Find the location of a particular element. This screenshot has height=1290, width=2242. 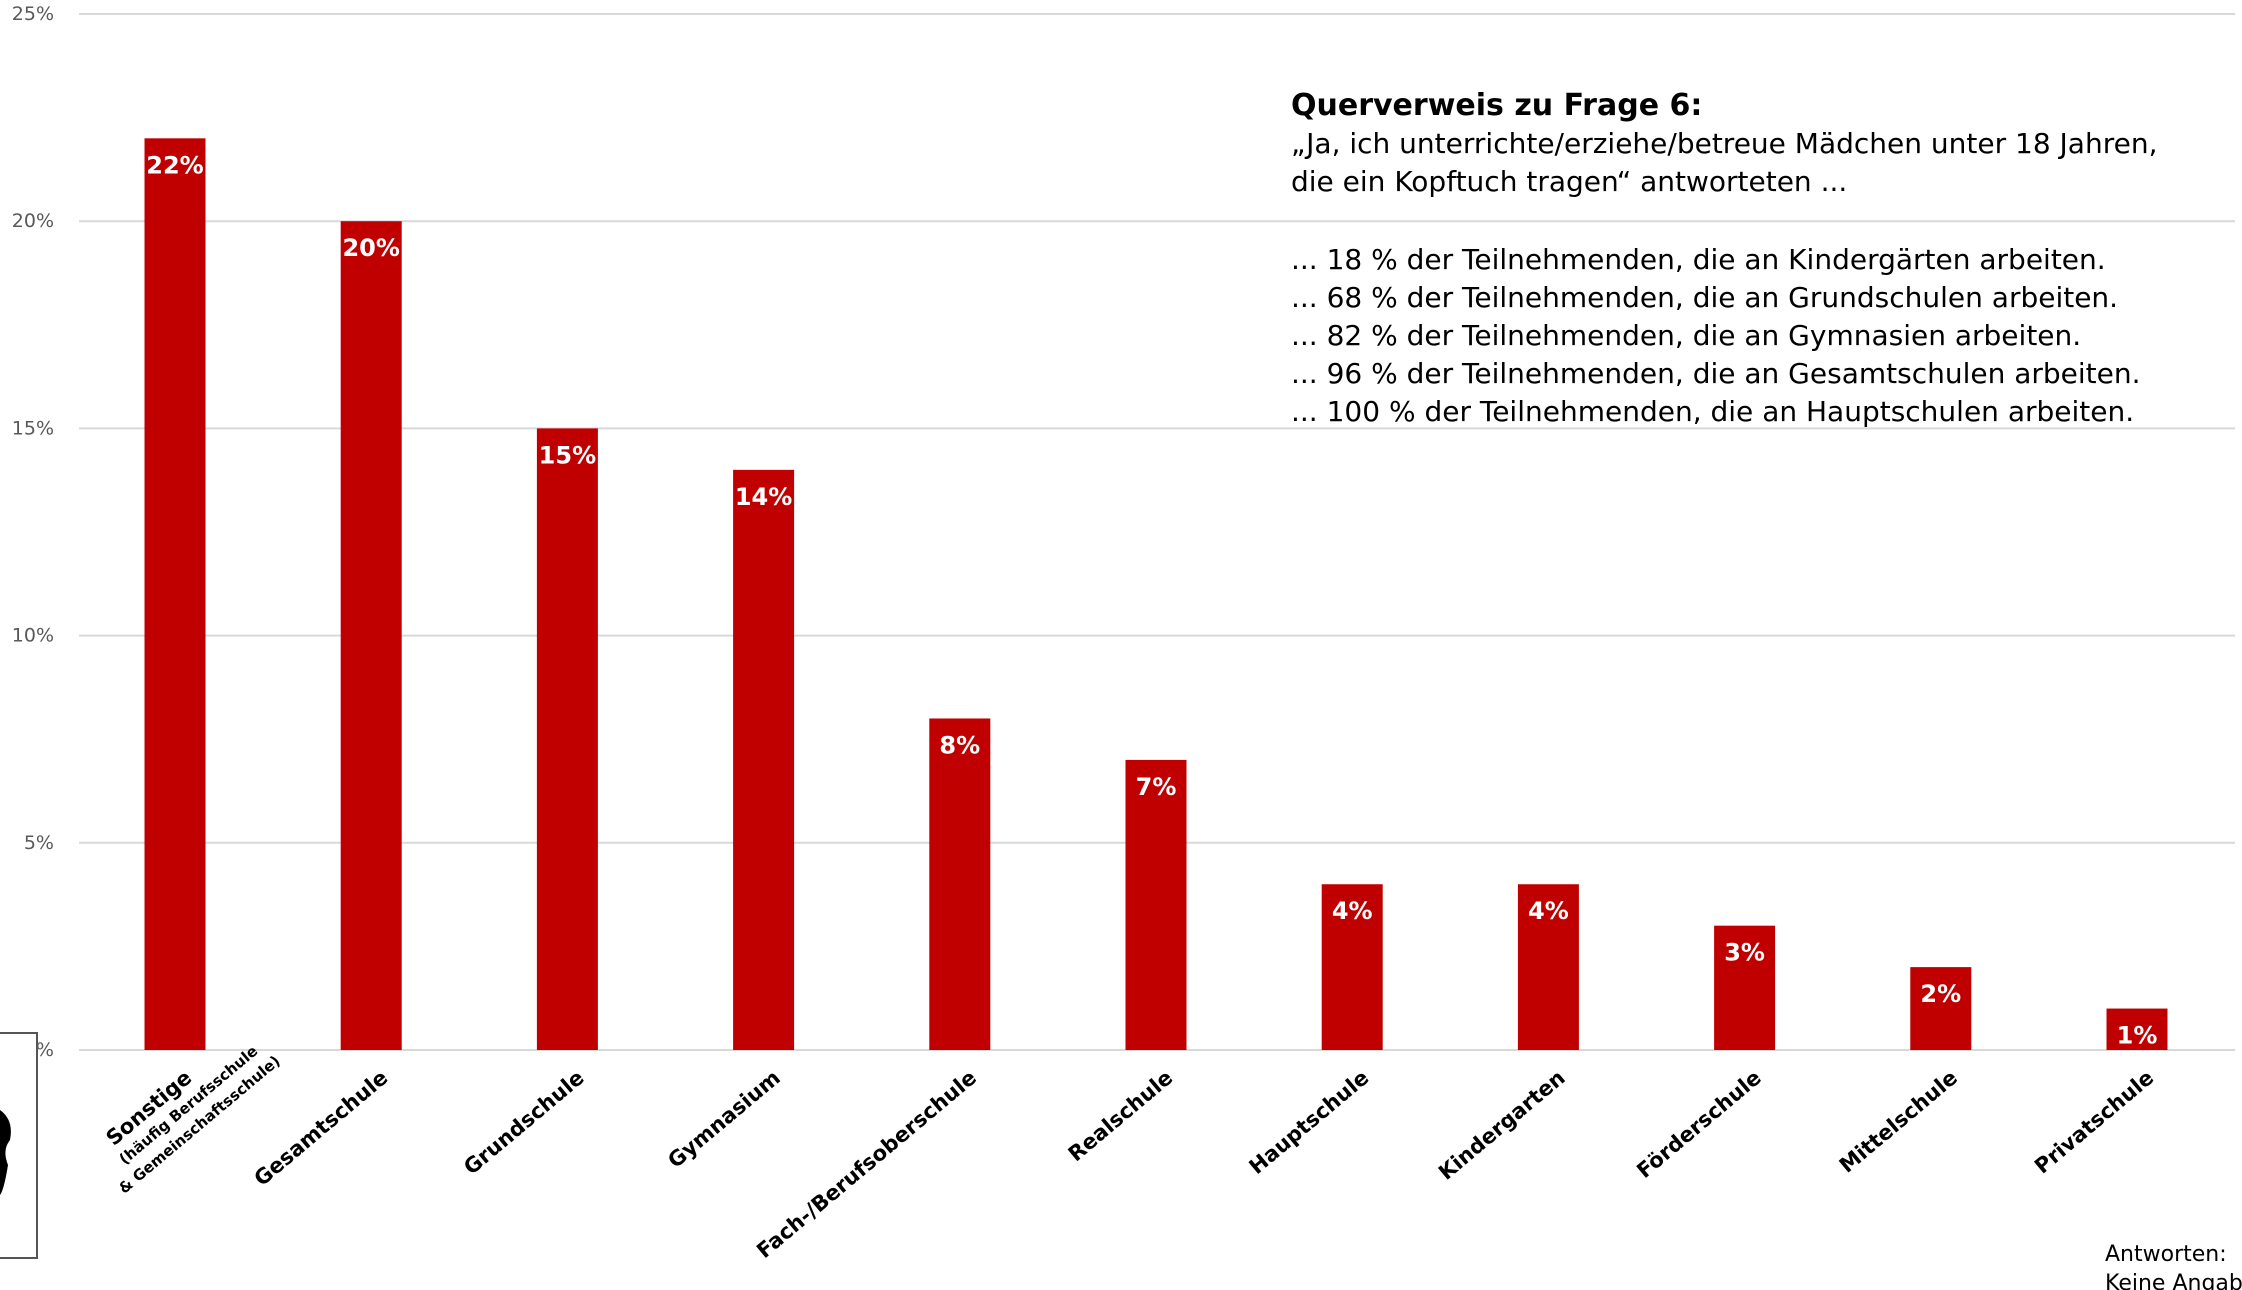

value-label: 1% is located at coordinates (2137, 1036).